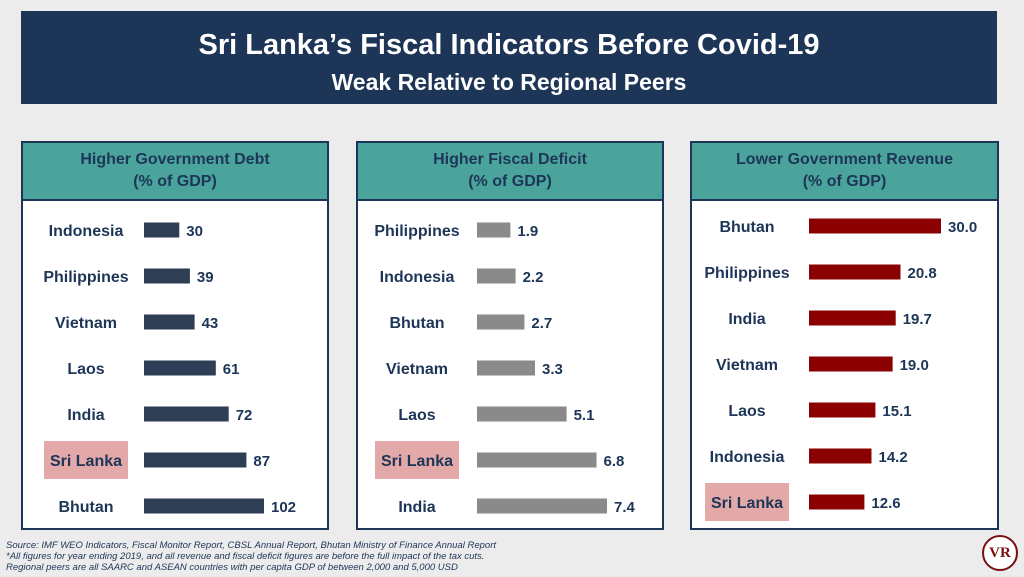 Image resolution: width=1024 pixels, height=577 pixels. I want to click on value-label: 102, so click(283, 507).